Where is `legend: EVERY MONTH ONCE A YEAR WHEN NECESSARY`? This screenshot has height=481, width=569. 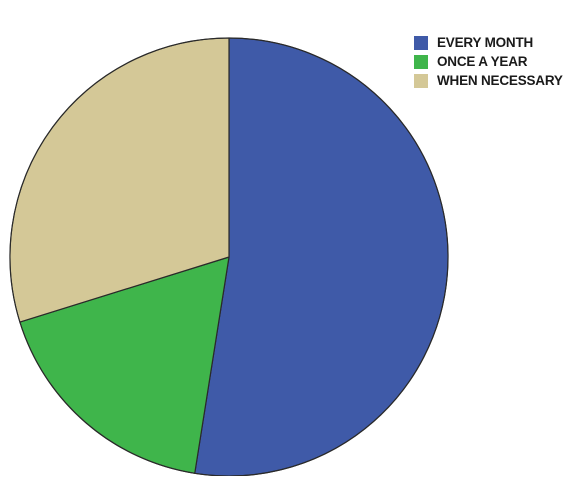 legend: EVERY MONTH ONCE A YEAR WHEN NECESSARY is located at coordinates (488, 61).